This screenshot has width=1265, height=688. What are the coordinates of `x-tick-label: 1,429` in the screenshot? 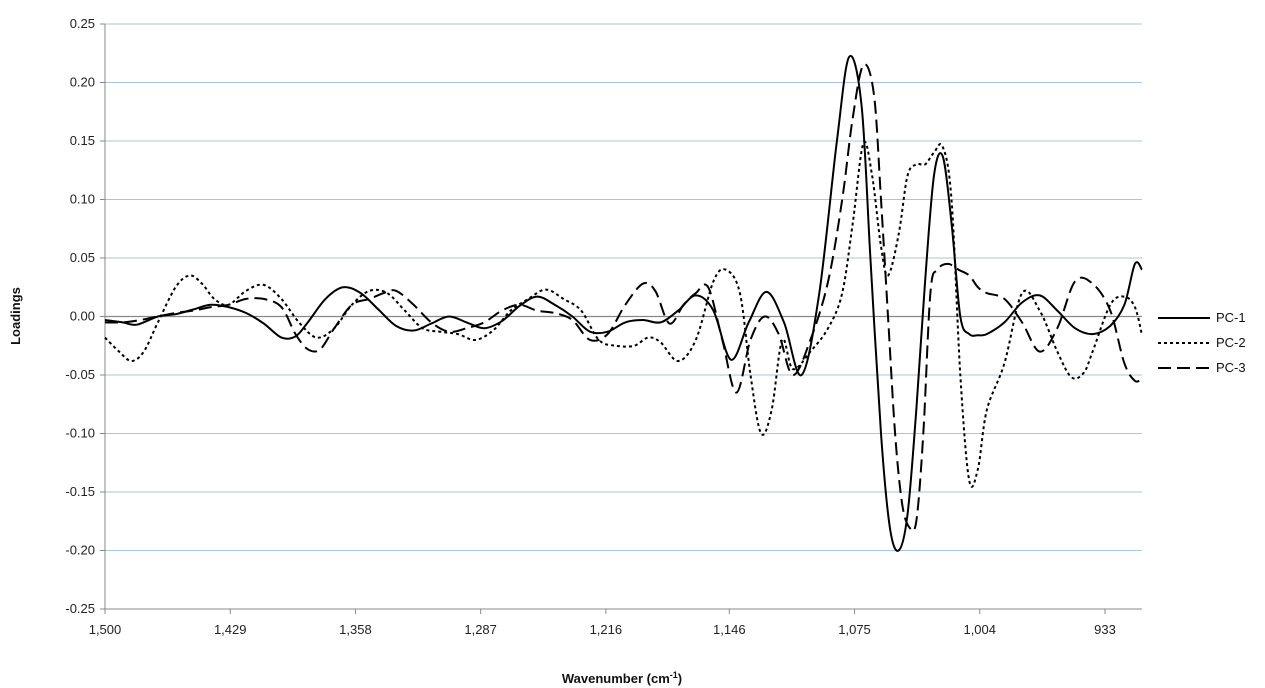 It's located at (230, 629).